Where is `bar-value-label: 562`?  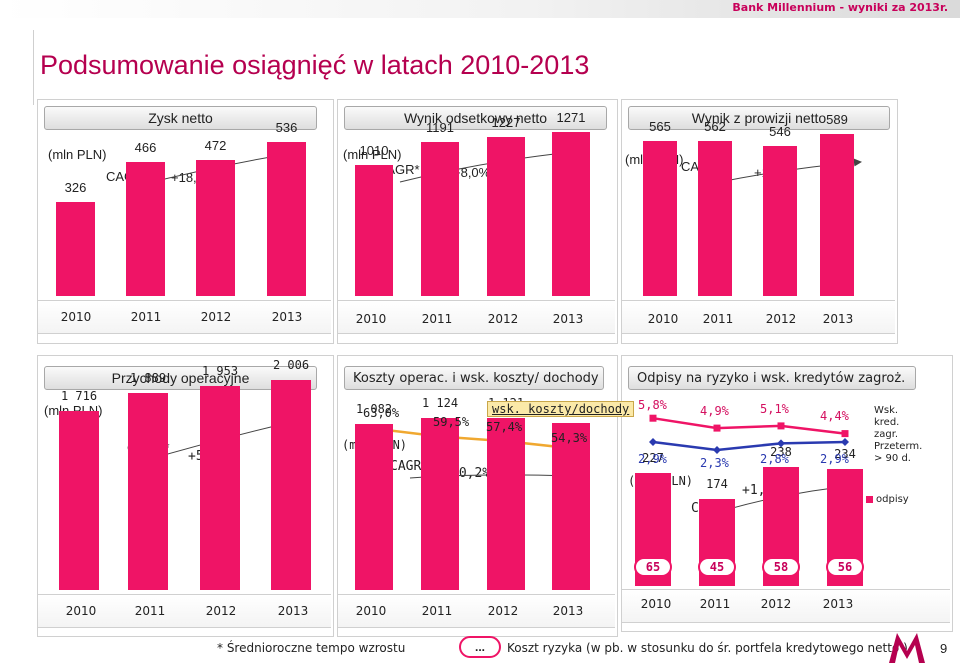
bar-value-label: 562 is located at coordinates (715, 127).